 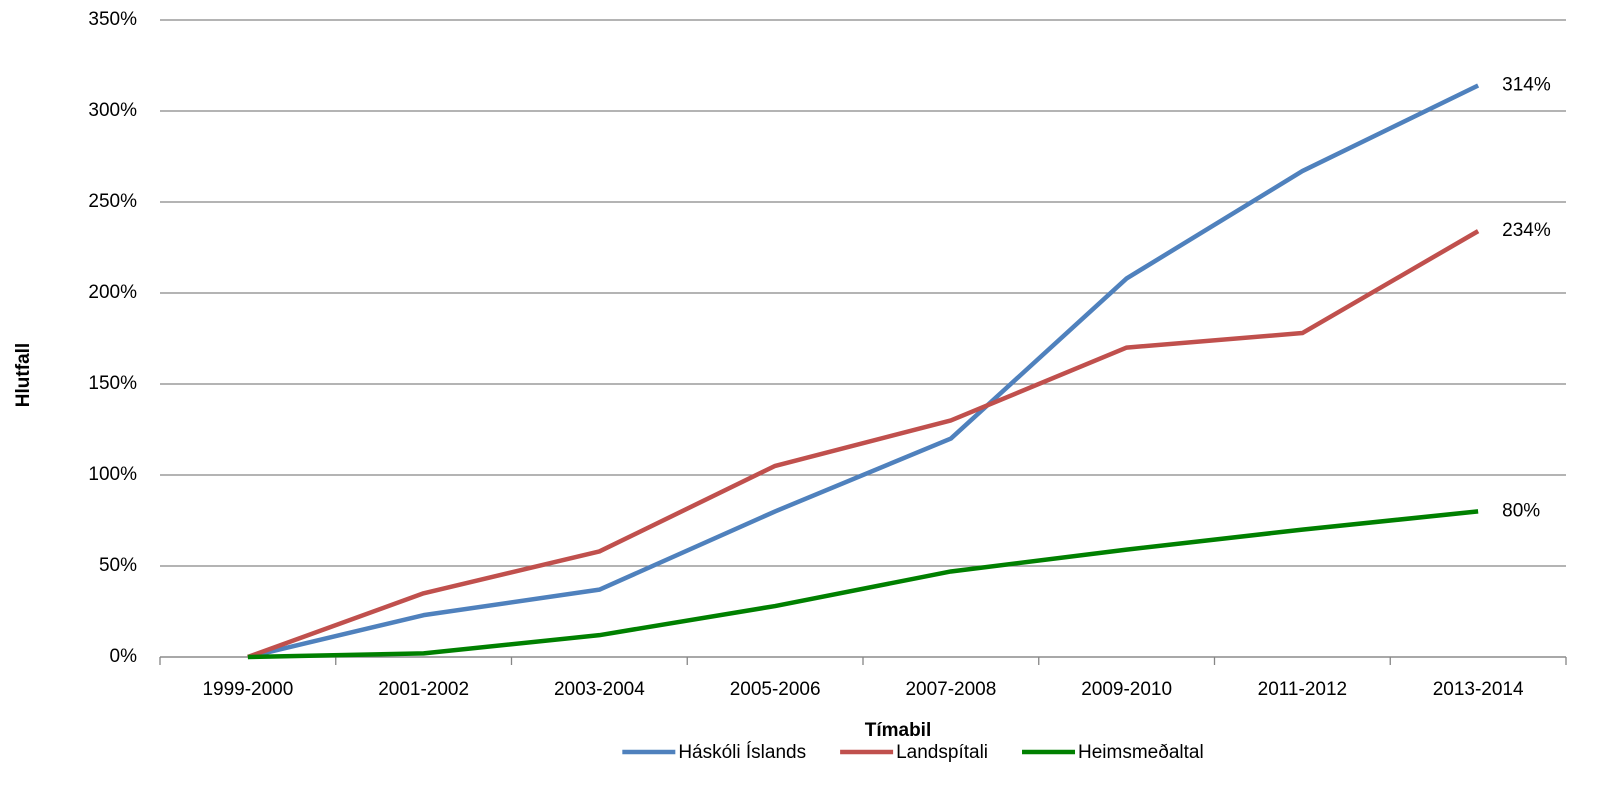 I want to click on y-tick-label: 50%, so click(x=118, y=565).